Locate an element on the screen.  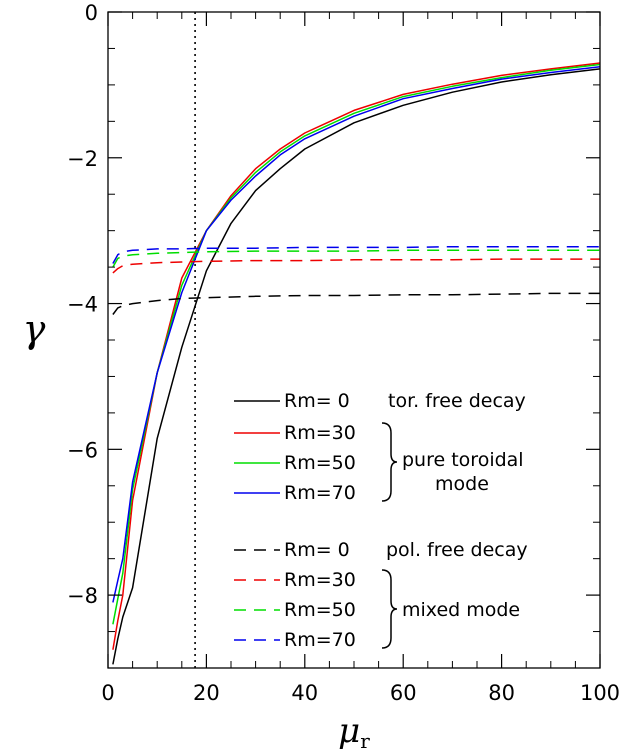
x-tick-label: 20 is located at coordinates (206, 693).